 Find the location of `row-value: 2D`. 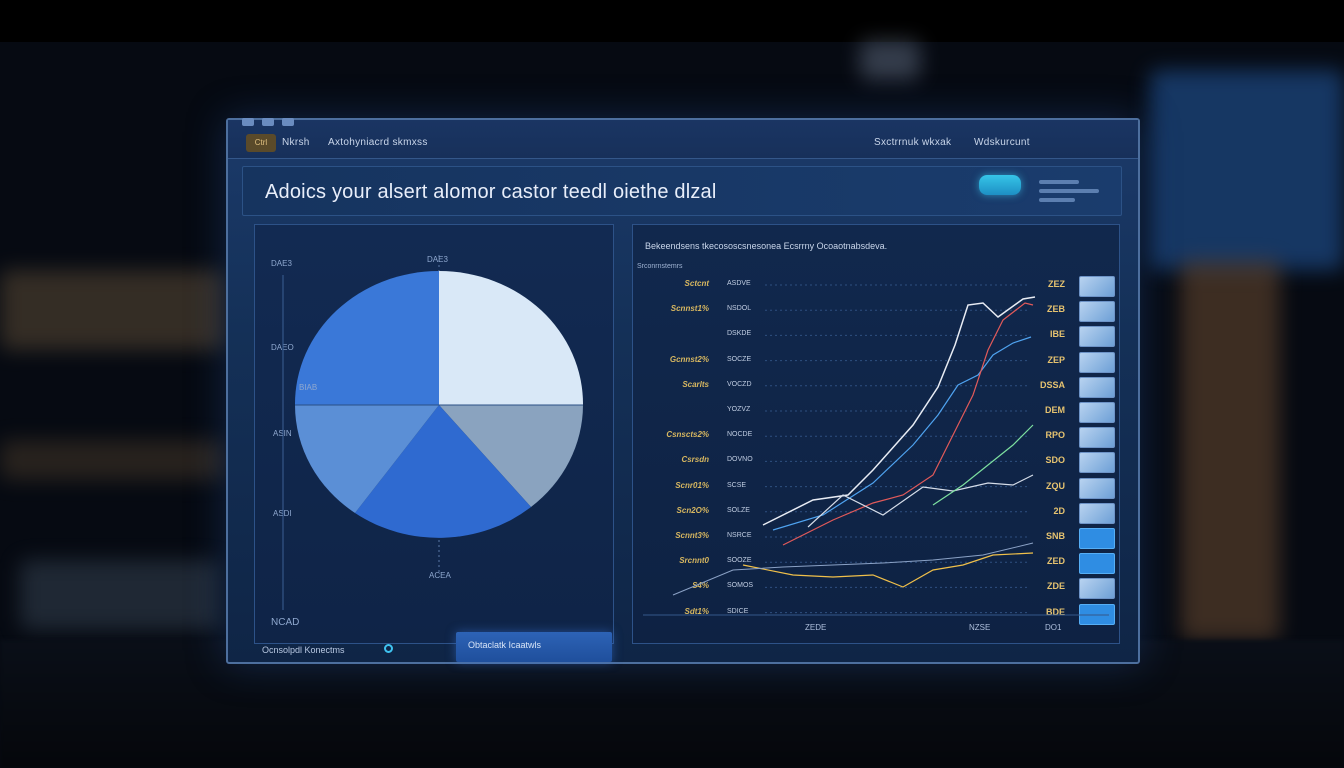

row-value: 2D is located at coordinates (1059, 510).